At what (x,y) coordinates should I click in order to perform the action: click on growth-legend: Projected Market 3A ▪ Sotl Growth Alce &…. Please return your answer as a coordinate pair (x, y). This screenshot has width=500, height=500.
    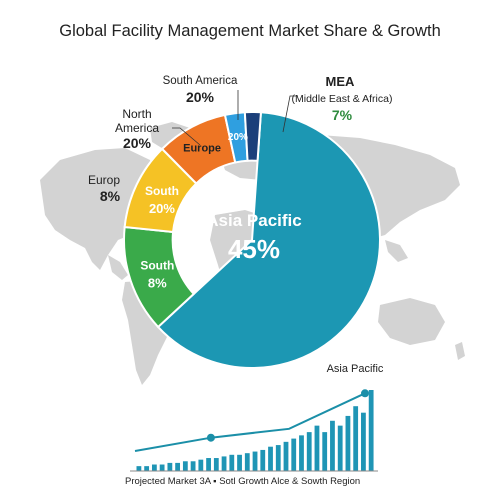
    Looking at the image, I should click on (242, 481).